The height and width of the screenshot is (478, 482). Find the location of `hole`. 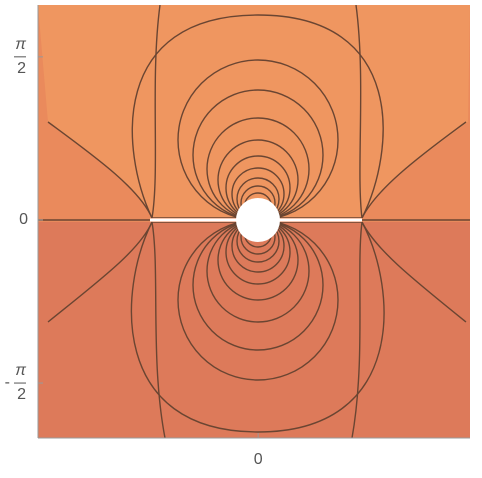

hole is located at coordinates (258, 220).